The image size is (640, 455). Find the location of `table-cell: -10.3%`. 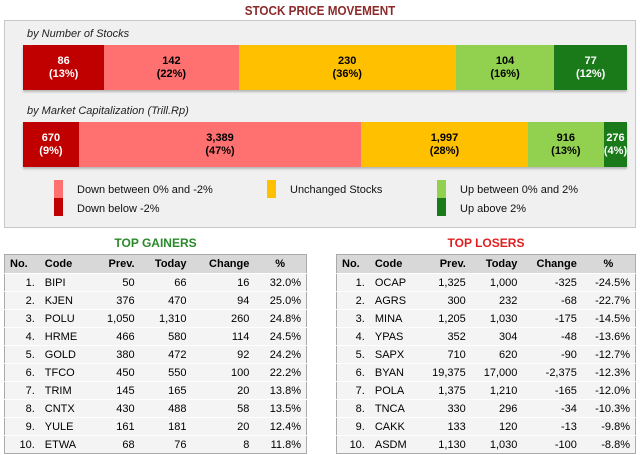

table-cell: -10.3% is located at coordinates (608, 408).